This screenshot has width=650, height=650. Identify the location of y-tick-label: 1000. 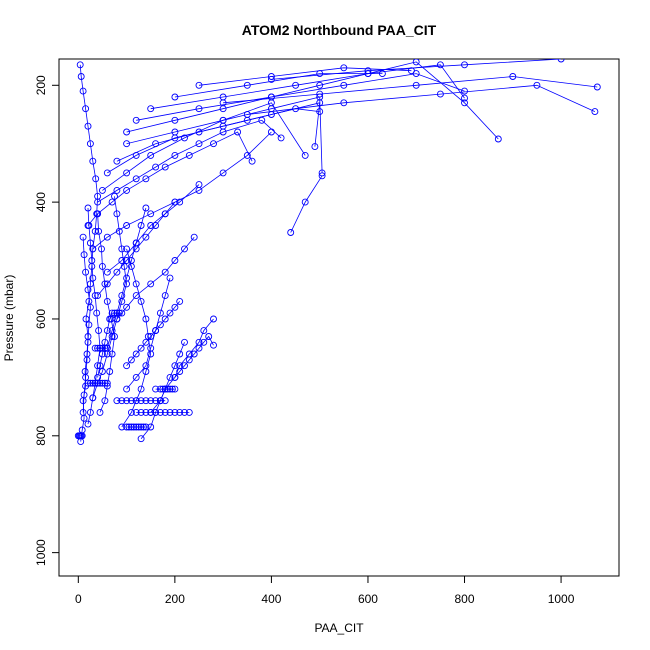
(41, 552).